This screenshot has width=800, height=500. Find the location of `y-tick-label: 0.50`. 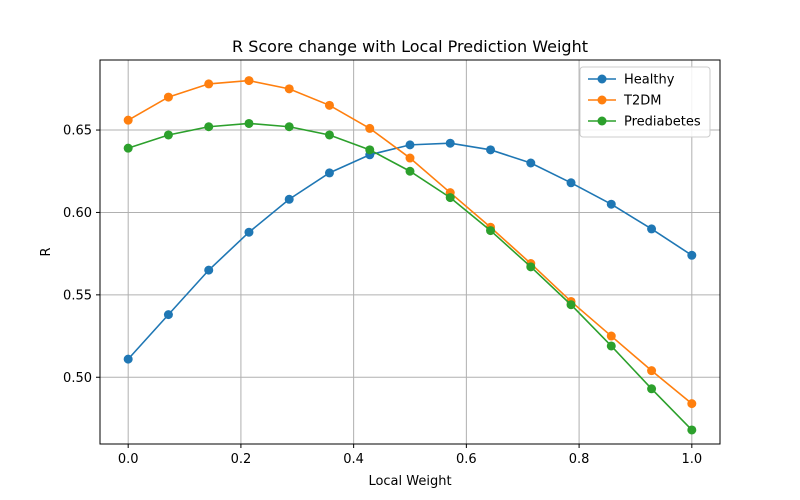

y-tick-label: 0.50 is located at coordinates (77, 378).